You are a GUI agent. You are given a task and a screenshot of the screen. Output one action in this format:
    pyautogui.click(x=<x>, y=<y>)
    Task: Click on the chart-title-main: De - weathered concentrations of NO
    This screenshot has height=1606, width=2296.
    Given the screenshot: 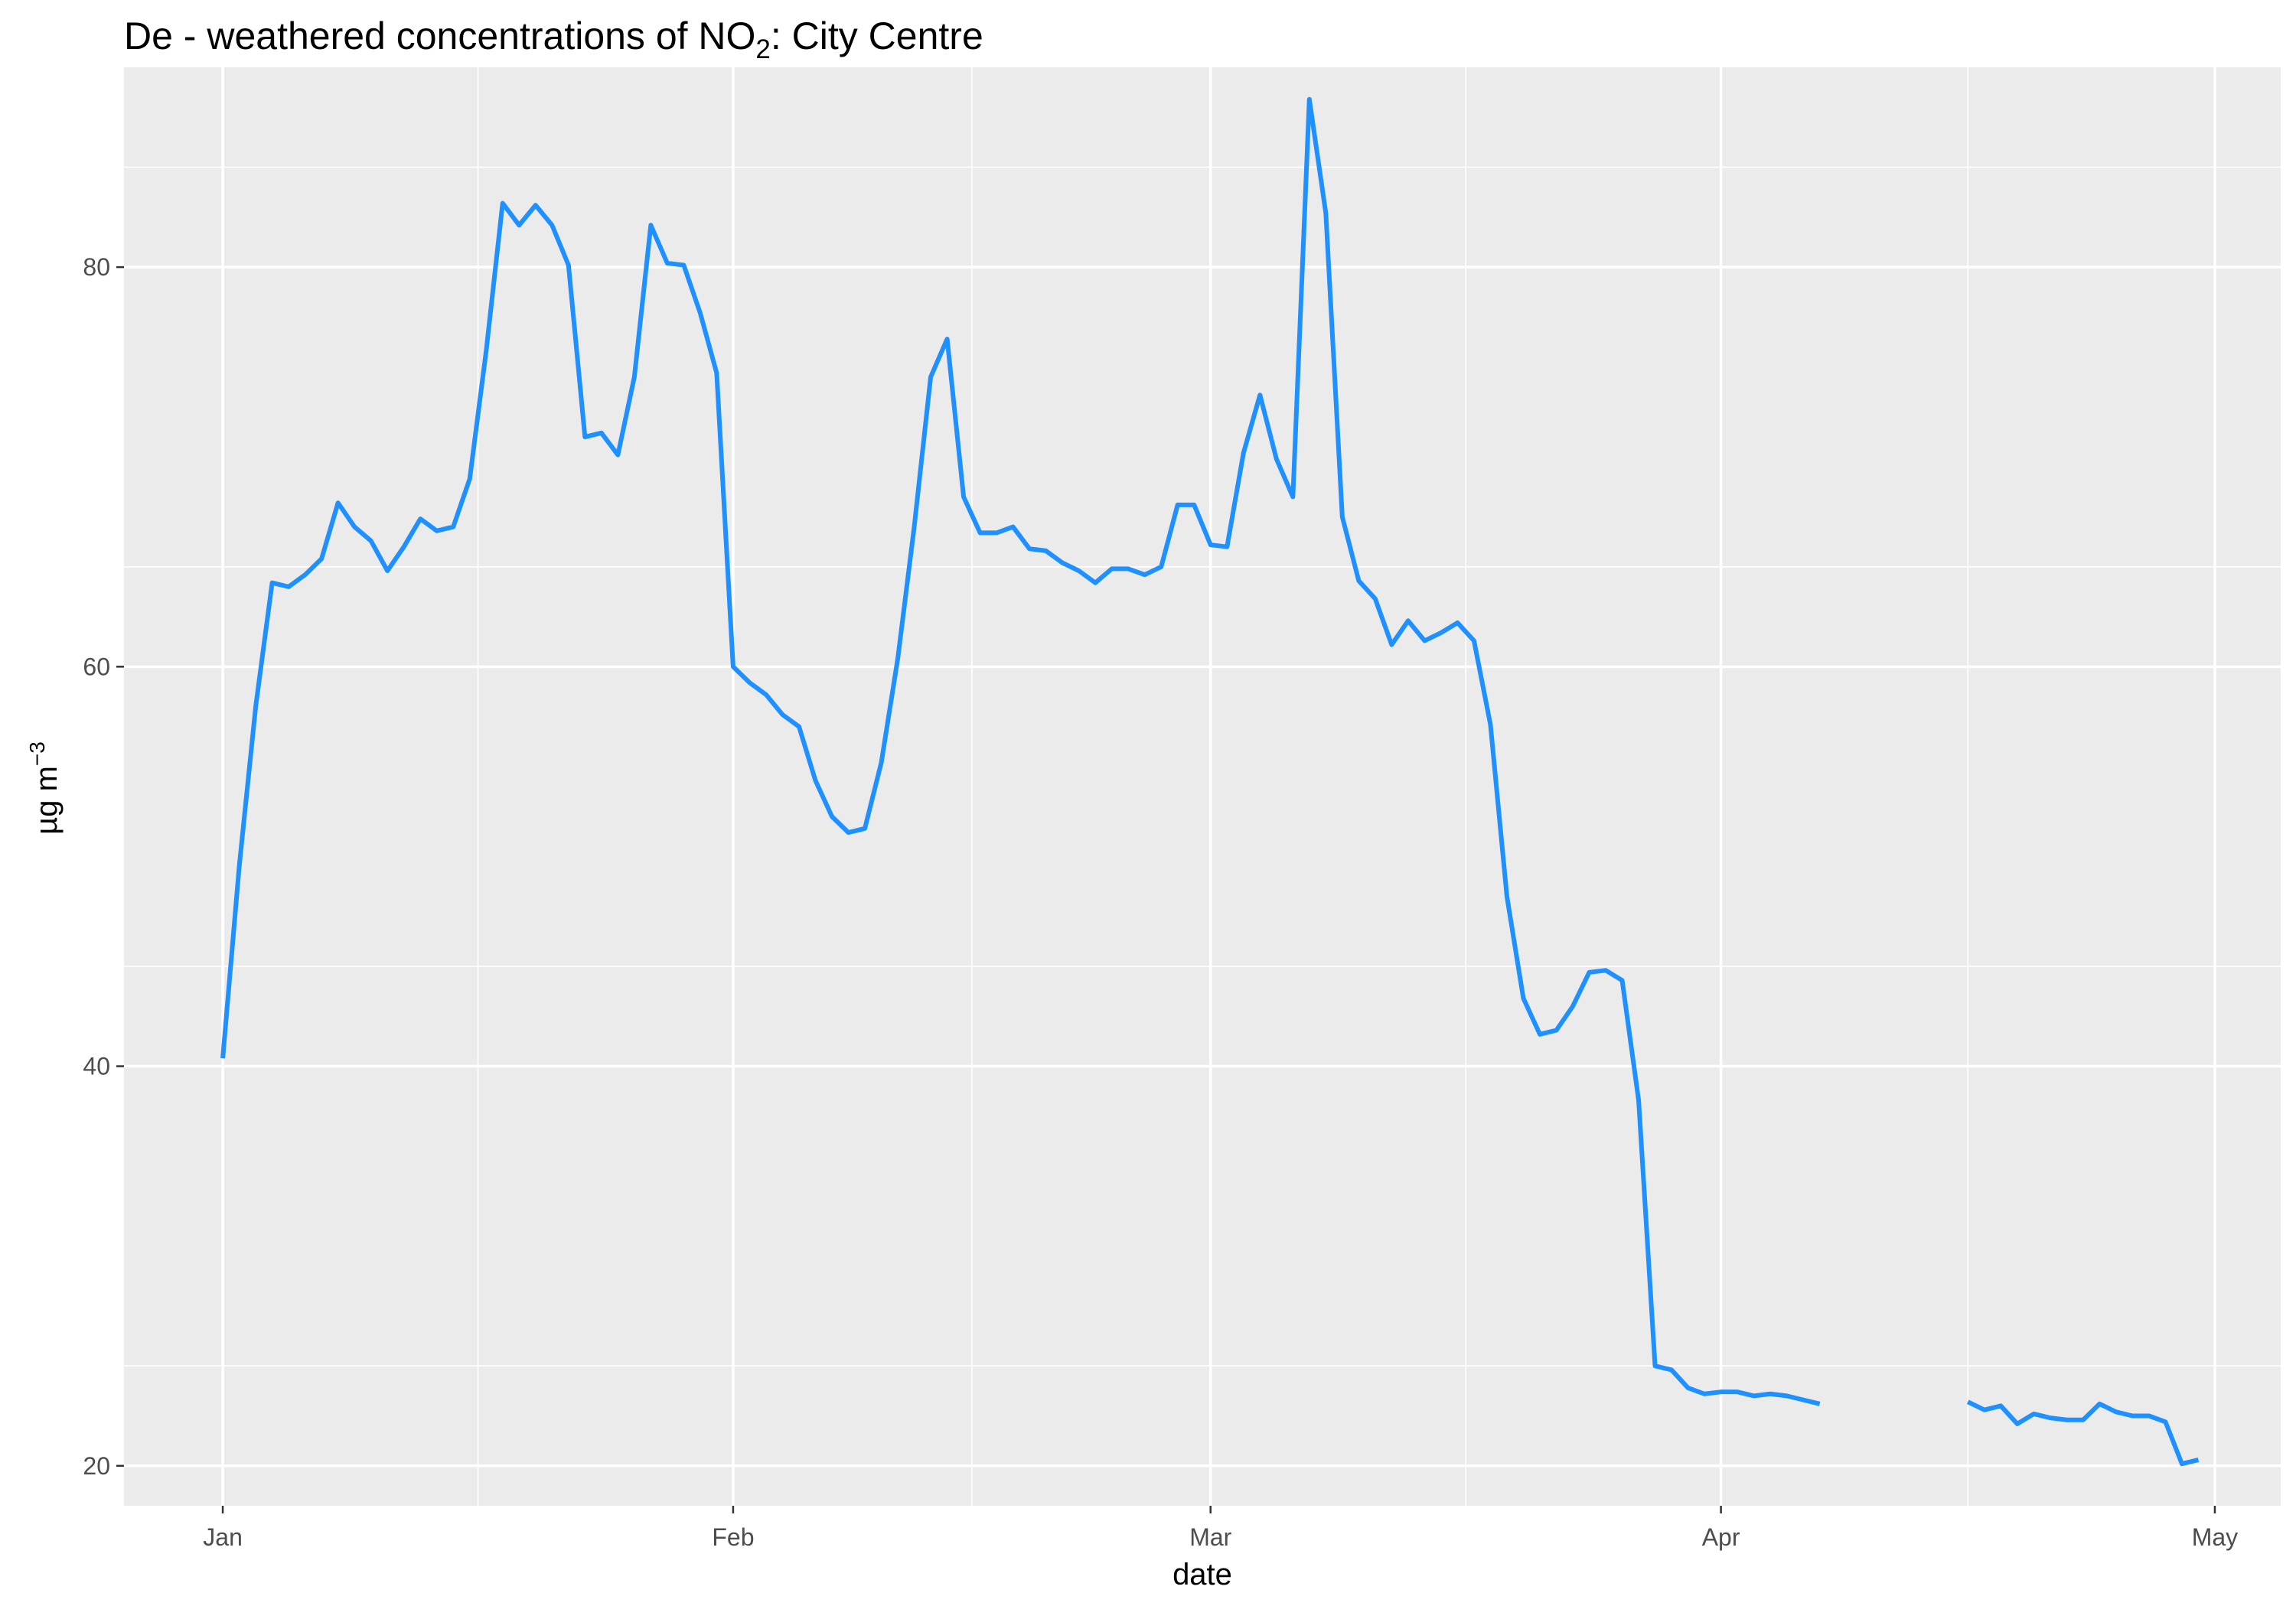 What is the action you would take?
    pyautogui.click(x=439, y=36)
    